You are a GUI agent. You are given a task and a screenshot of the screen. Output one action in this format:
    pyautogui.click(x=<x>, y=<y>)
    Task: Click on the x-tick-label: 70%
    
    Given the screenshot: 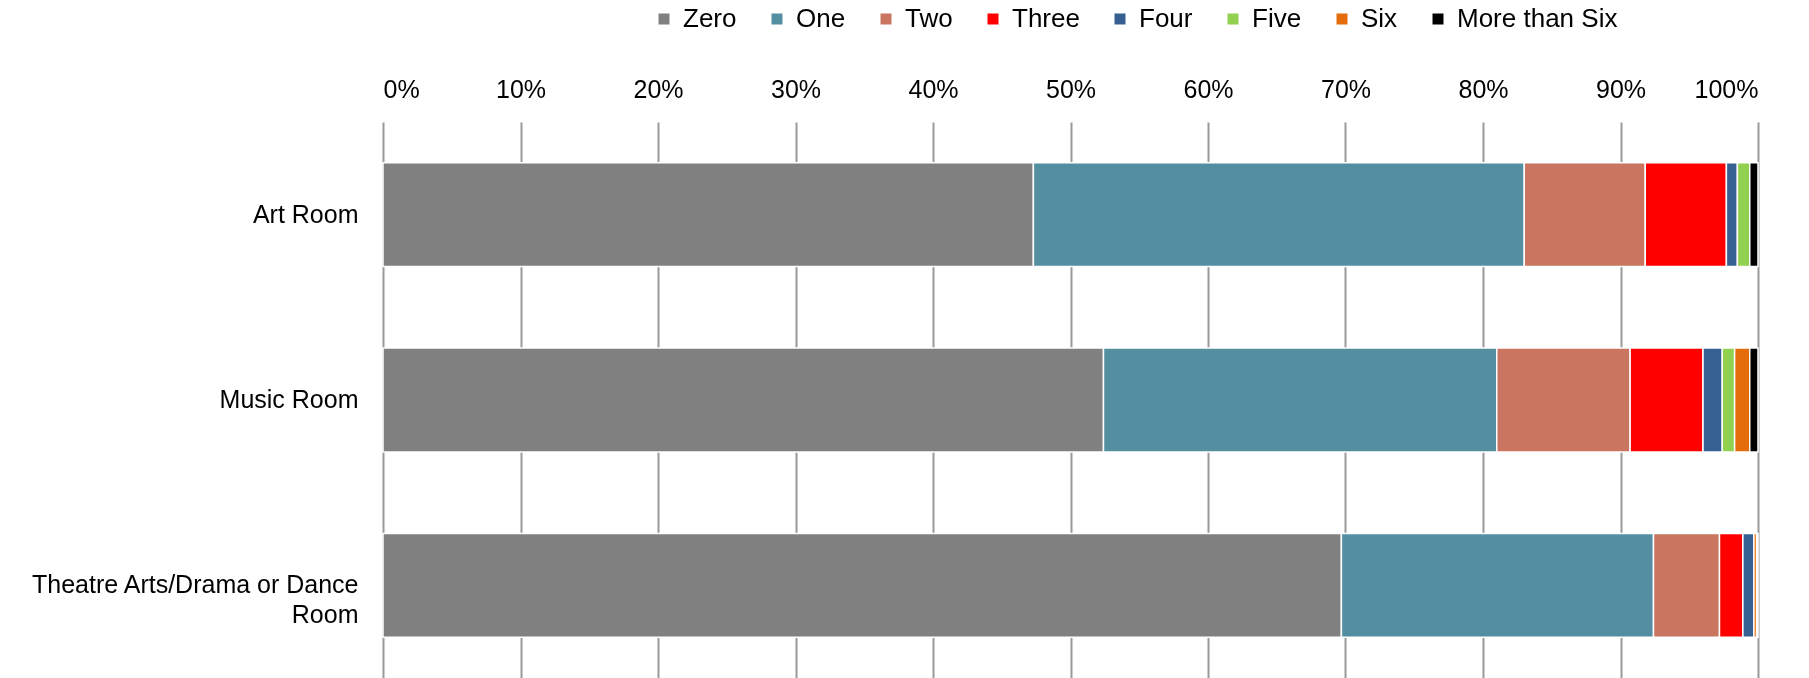 What is the action you would take?
    pyautogui.click(x=1346, y=88)
    